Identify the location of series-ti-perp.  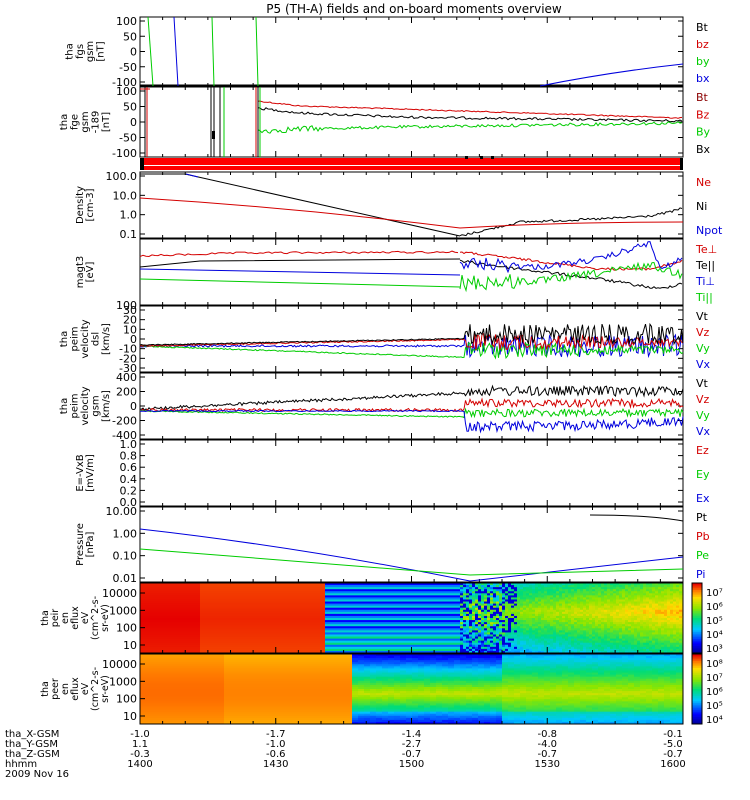
(571, 257).